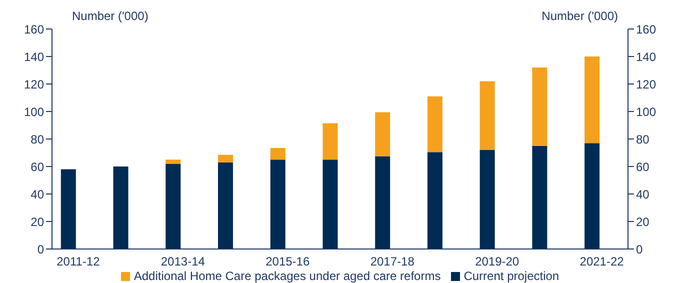  Describe the element at coordinates (643, 194) in the screenshot. I see `y2-tick-label: 40` at that location.